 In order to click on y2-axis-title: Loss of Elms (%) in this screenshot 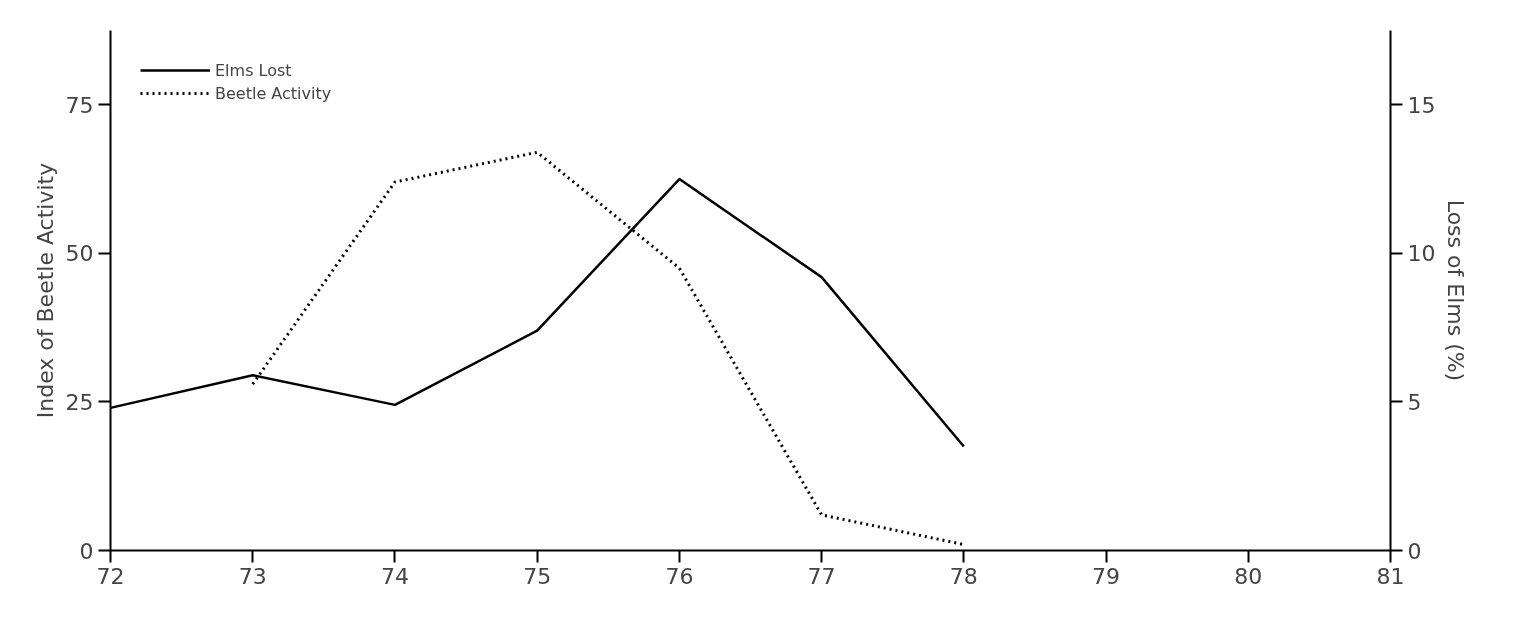, I will do `click(1456, 290)`.